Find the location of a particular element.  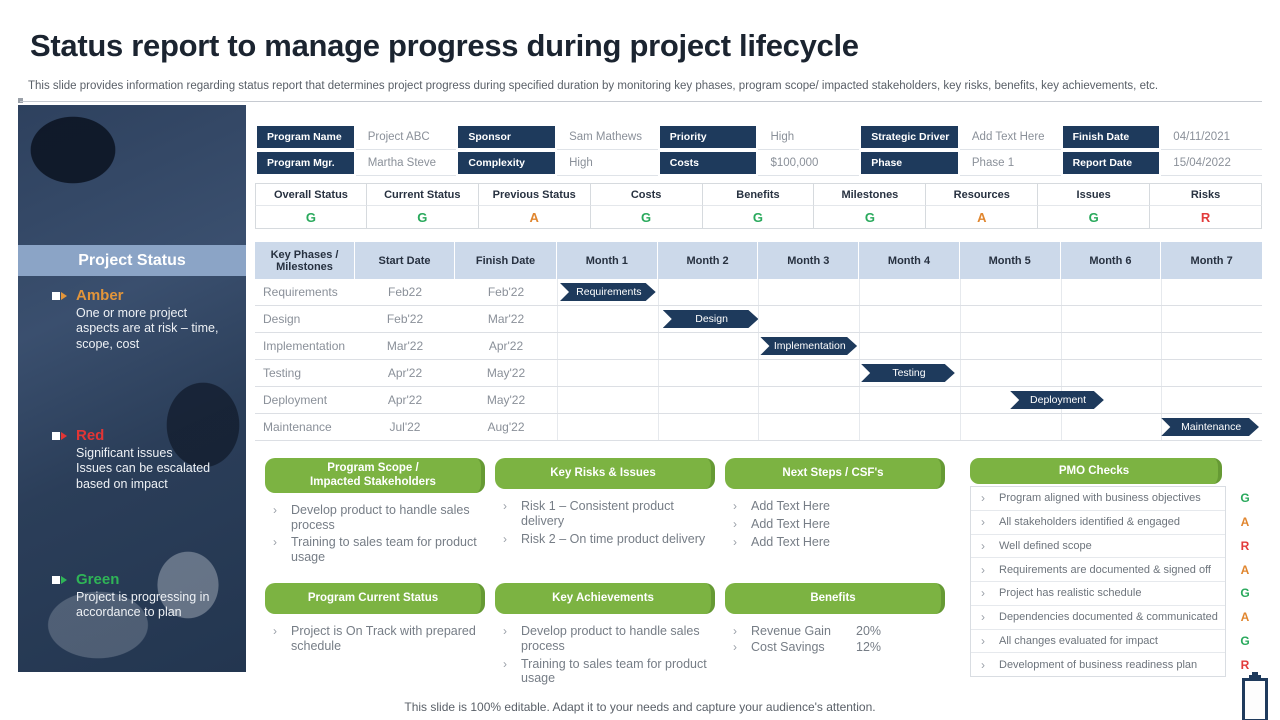

gantt-timeline: Design is located at coordinates (909, 319).